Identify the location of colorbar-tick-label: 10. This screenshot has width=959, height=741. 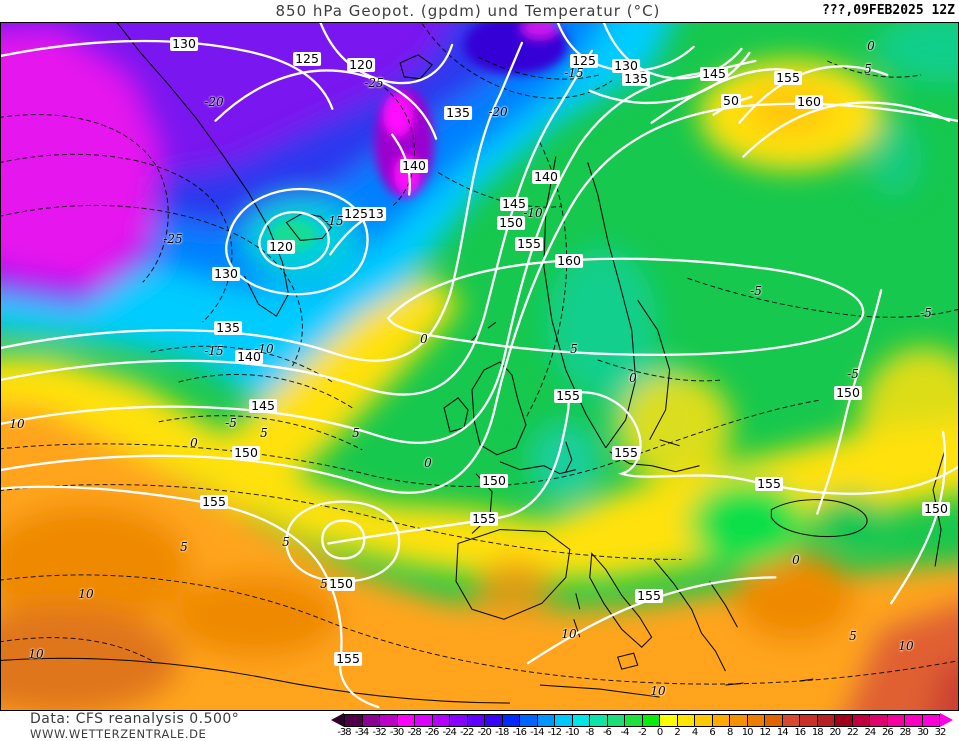
(747, 732).